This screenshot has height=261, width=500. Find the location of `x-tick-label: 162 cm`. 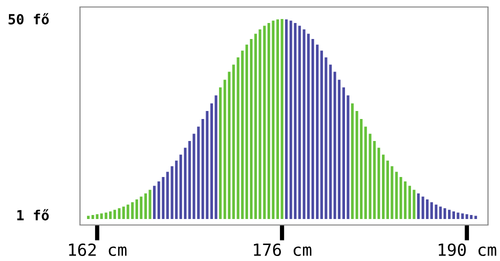

x-tick-label: 162 cm is located at coordinates (97, 249).